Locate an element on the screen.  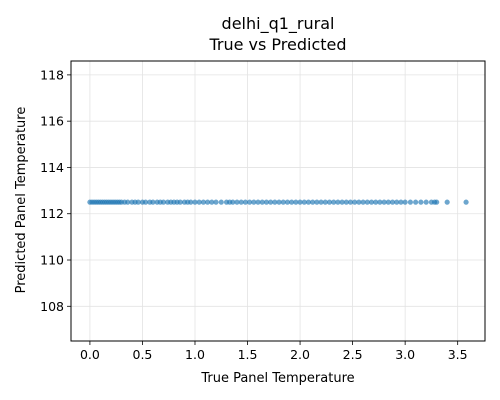
y-axis-label: Predicted Panel Temperature is located at coordinates (21, 200).